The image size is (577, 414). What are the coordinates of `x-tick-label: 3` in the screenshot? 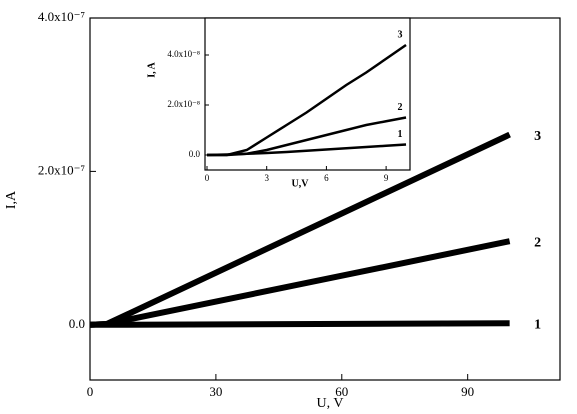 It's located at (266, 178).